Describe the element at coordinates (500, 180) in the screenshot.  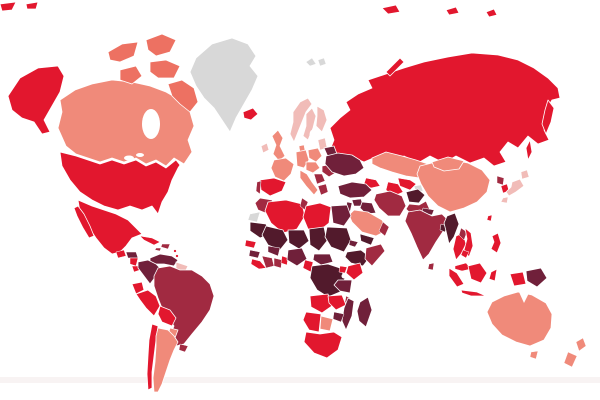
I see `country-north-korea` at that location.